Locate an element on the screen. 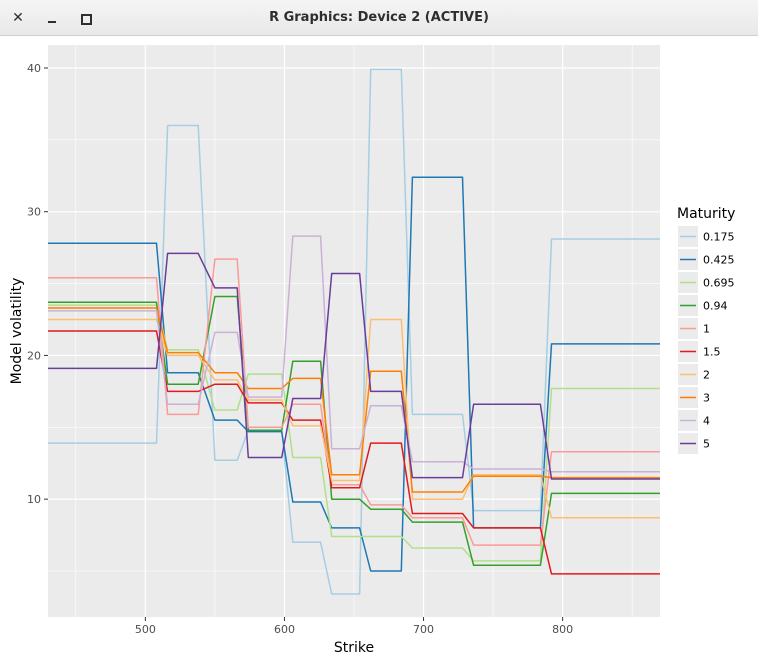 The height and width of the screenshot is (660, 758). legend-title: Maturity is located at coordinates (706, 214).